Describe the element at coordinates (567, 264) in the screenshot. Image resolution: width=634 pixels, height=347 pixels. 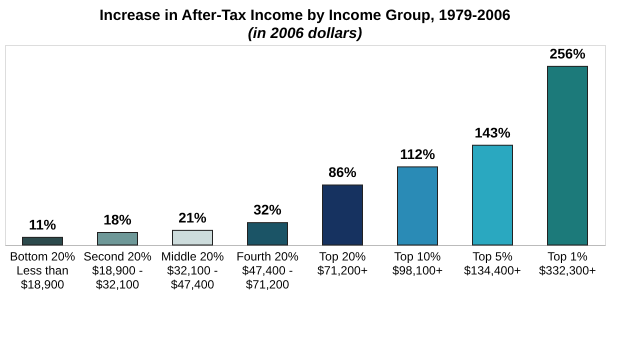
I see `x-tick-label: Top 1% $332,300+` at that location.